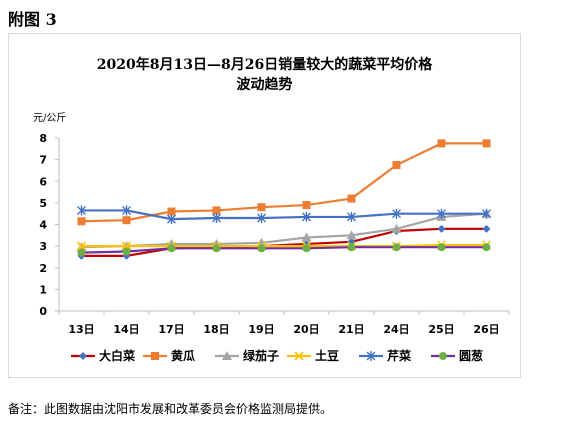 The height and width of the screenshot is (425, 573). Describe the element at coordinates (117, 355) in the screenshot. I see `legend-label: 大白菜` at that location.